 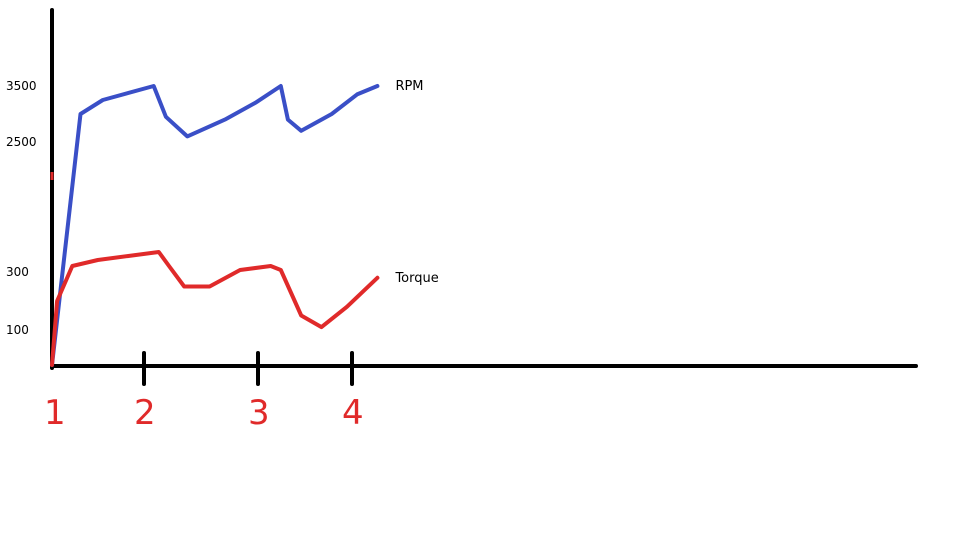 I want to click on series-label-rpm: RPM, so click(x=409, y=86).